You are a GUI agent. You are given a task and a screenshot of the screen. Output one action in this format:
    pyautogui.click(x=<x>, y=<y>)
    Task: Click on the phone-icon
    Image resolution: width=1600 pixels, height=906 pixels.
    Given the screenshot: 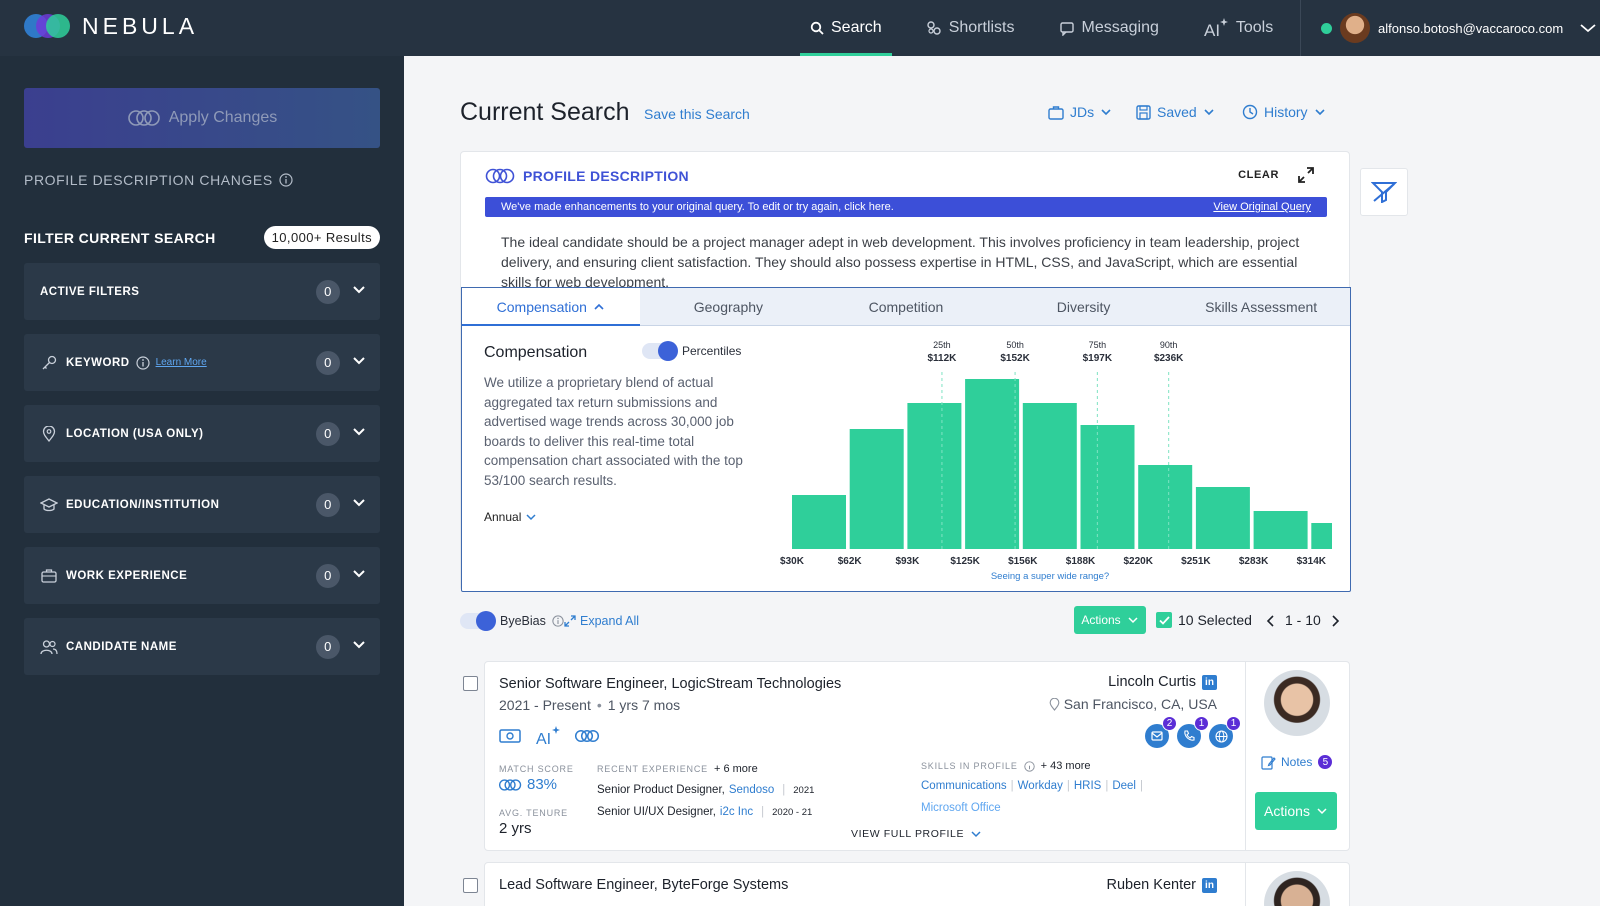 What is the action you would take?
    pyautogui.click(x=1189, y=735)
    